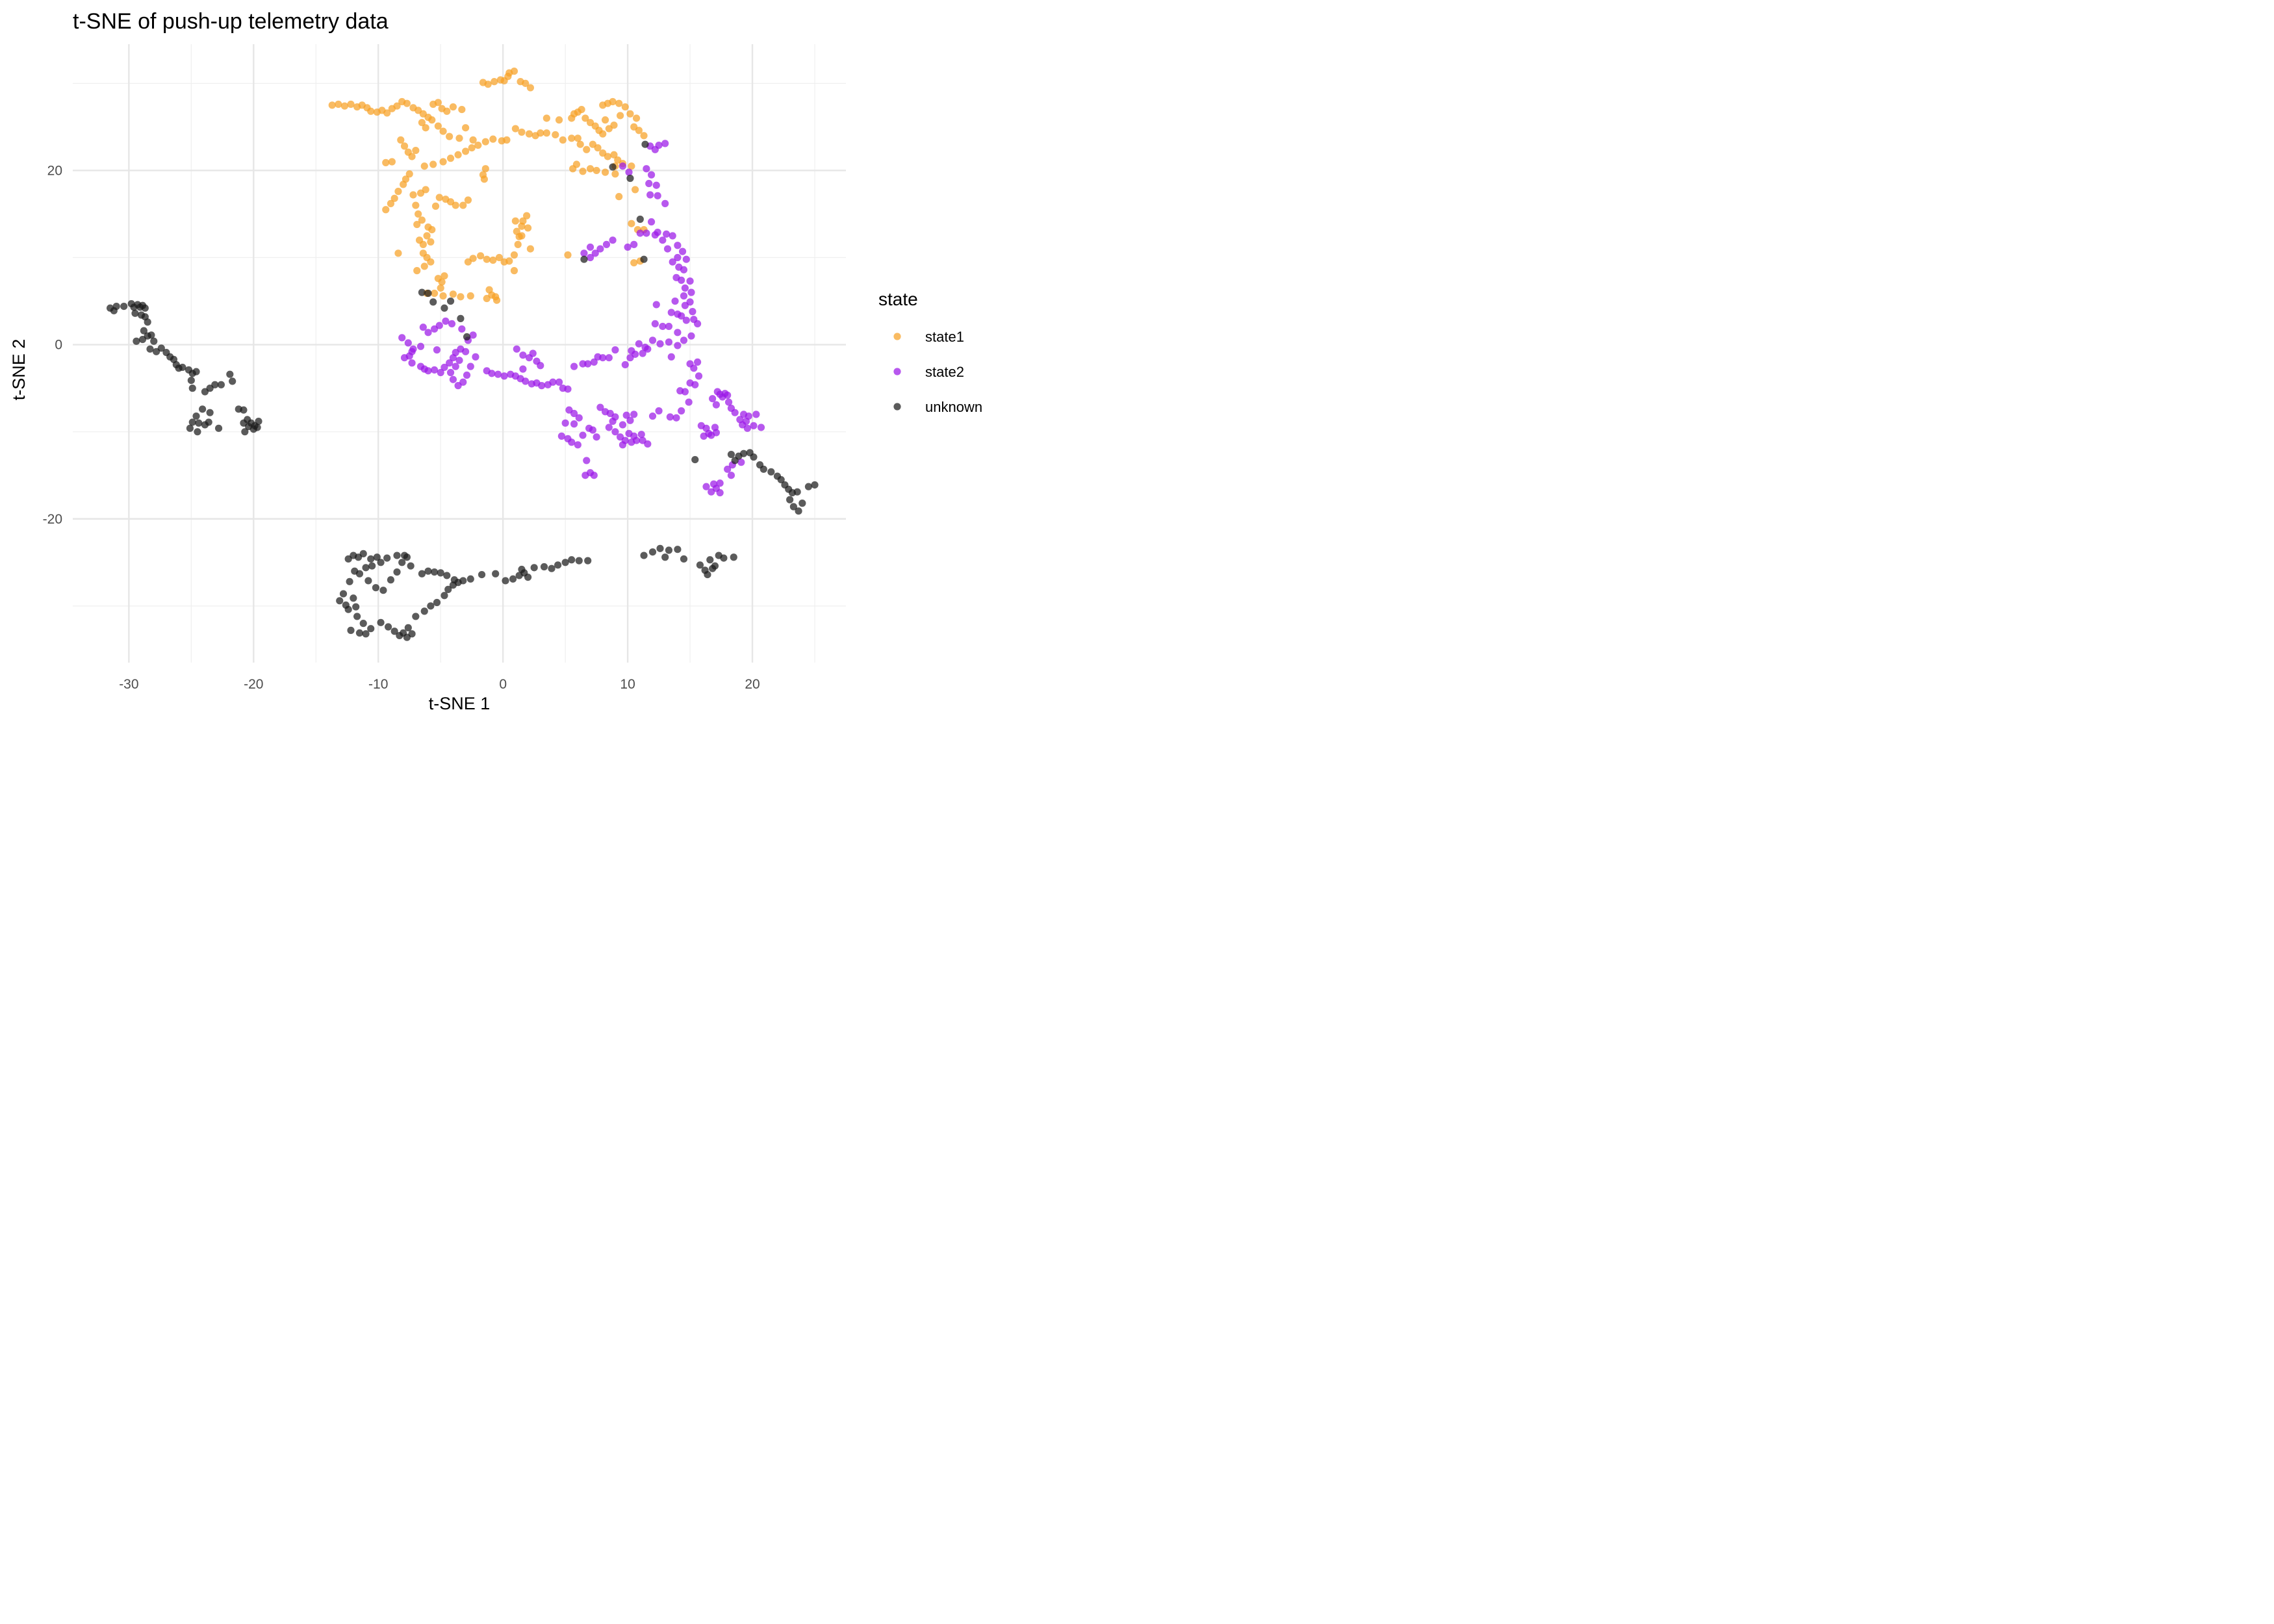 This screenshot has width=2274, height=1624. Describe the element at coordinates (627, 684) in the screenshot. I see `x-tick-label: 10` at that location.